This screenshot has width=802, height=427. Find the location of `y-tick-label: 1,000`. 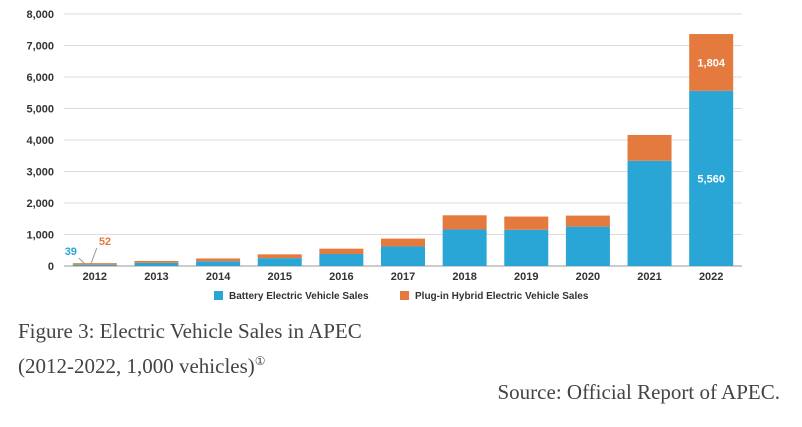

y-tick-label: 1,000 is located at coordinates (40, 236).